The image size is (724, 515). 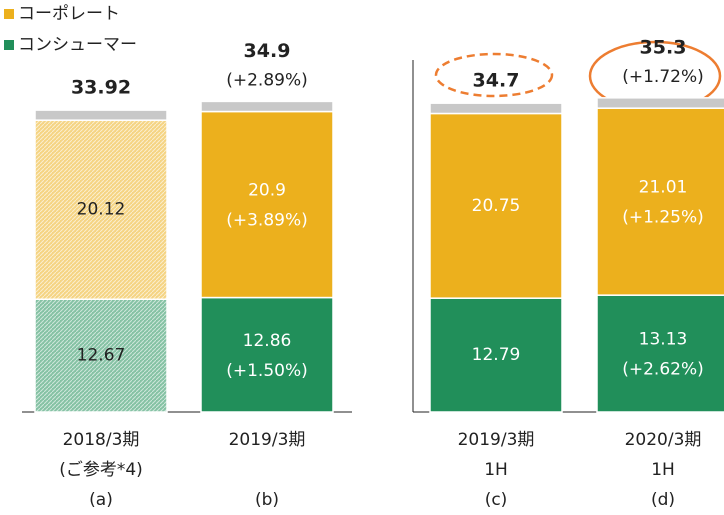 What do you see at coordinates (267, 80) in the screenshot?
I see `total-change: (+2.89%)` at bounding box center [267, 80].